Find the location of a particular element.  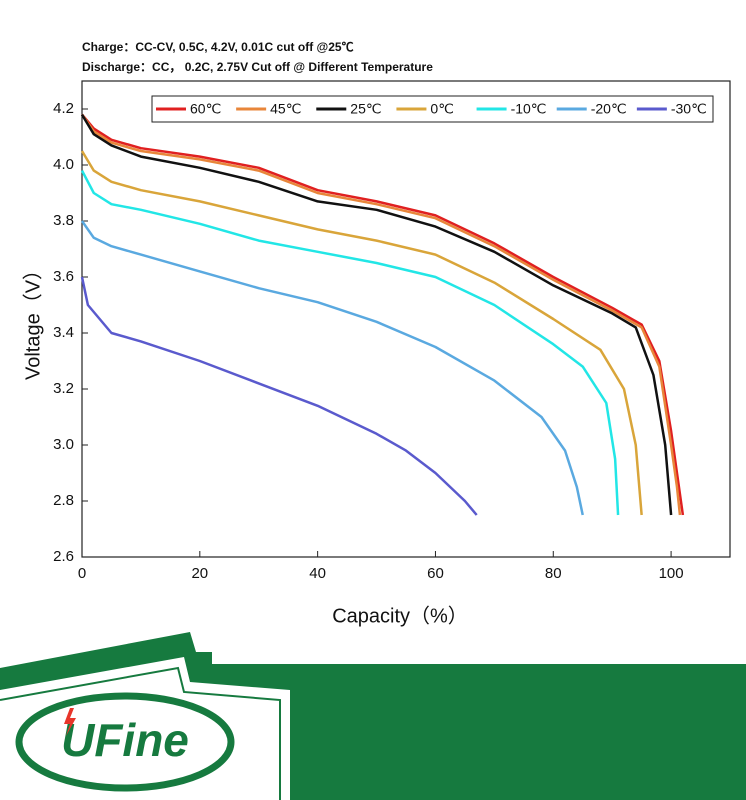

y-tick-label: 3.8 is located at coordinates (63, 220).